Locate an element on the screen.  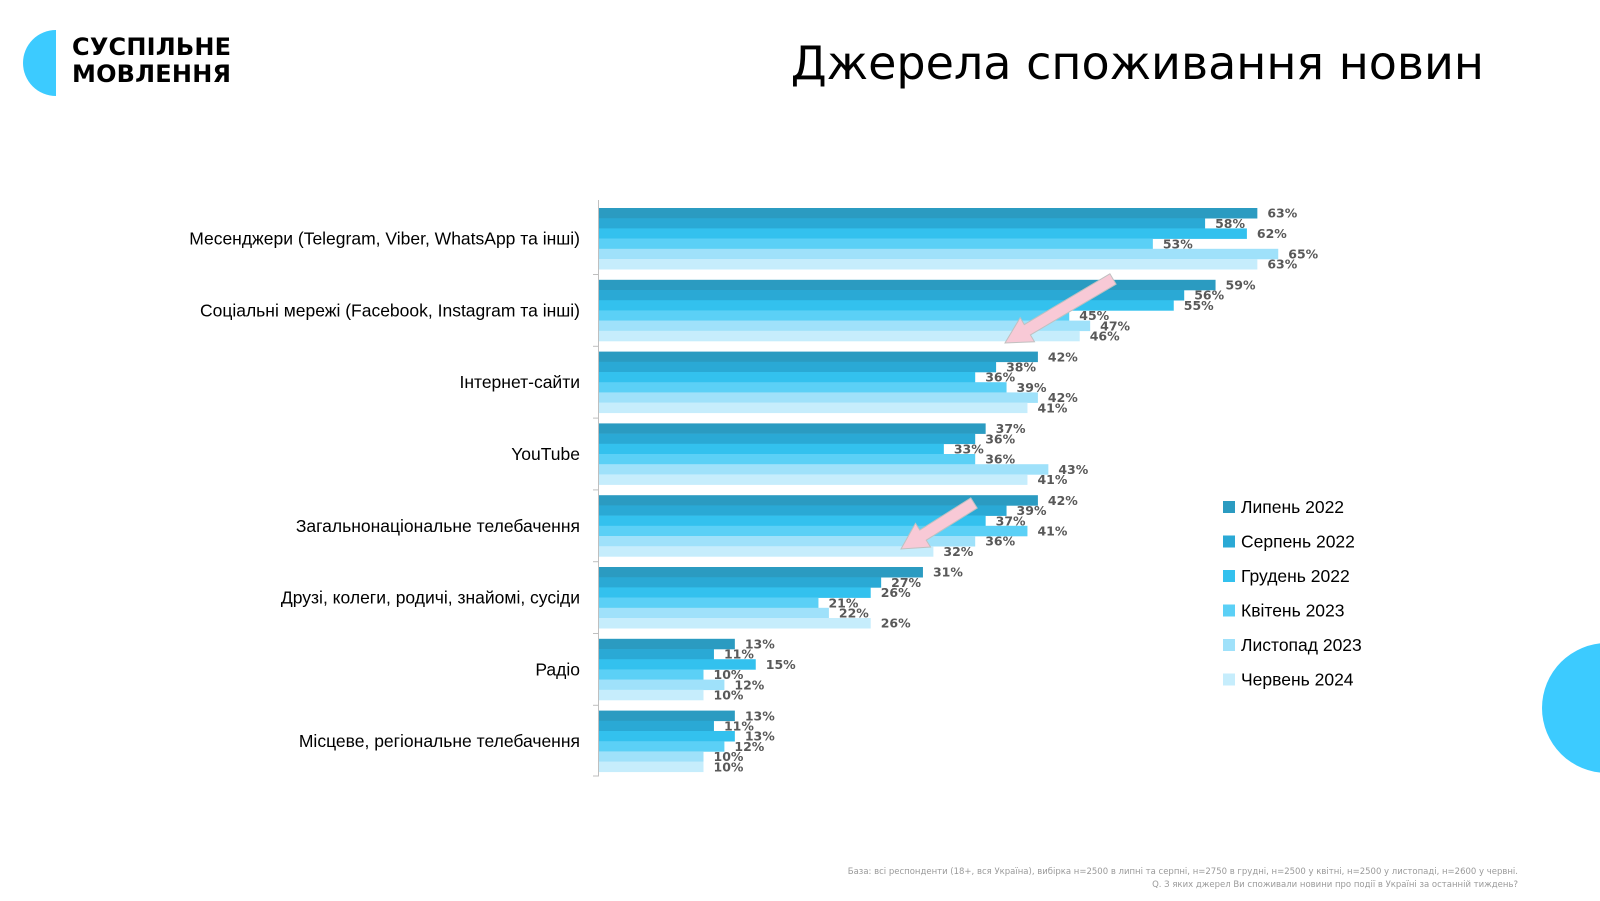
data-label: 33% is located at coordinates (969, 449).